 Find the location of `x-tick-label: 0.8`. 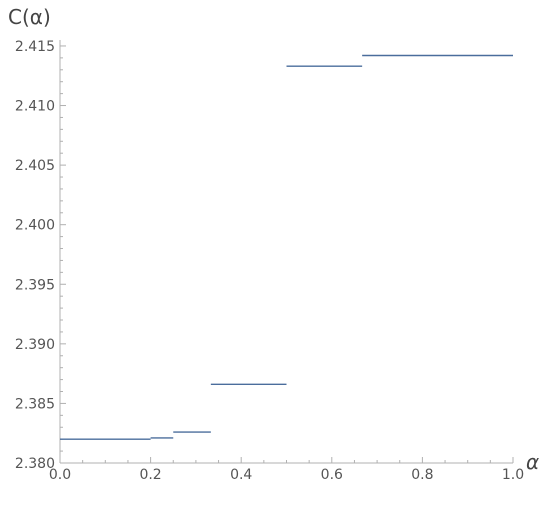

x-tick-label: 0.8 is located at coordinates (422, 475).